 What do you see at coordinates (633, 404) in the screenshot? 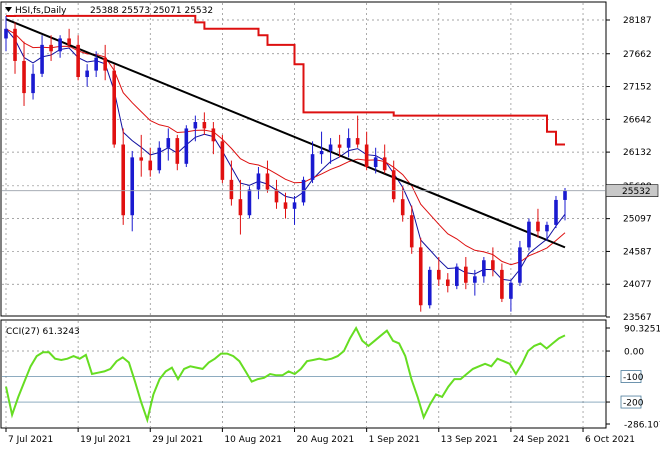
I see `indicator-level-label: -200` at bounding box center [633, 404].